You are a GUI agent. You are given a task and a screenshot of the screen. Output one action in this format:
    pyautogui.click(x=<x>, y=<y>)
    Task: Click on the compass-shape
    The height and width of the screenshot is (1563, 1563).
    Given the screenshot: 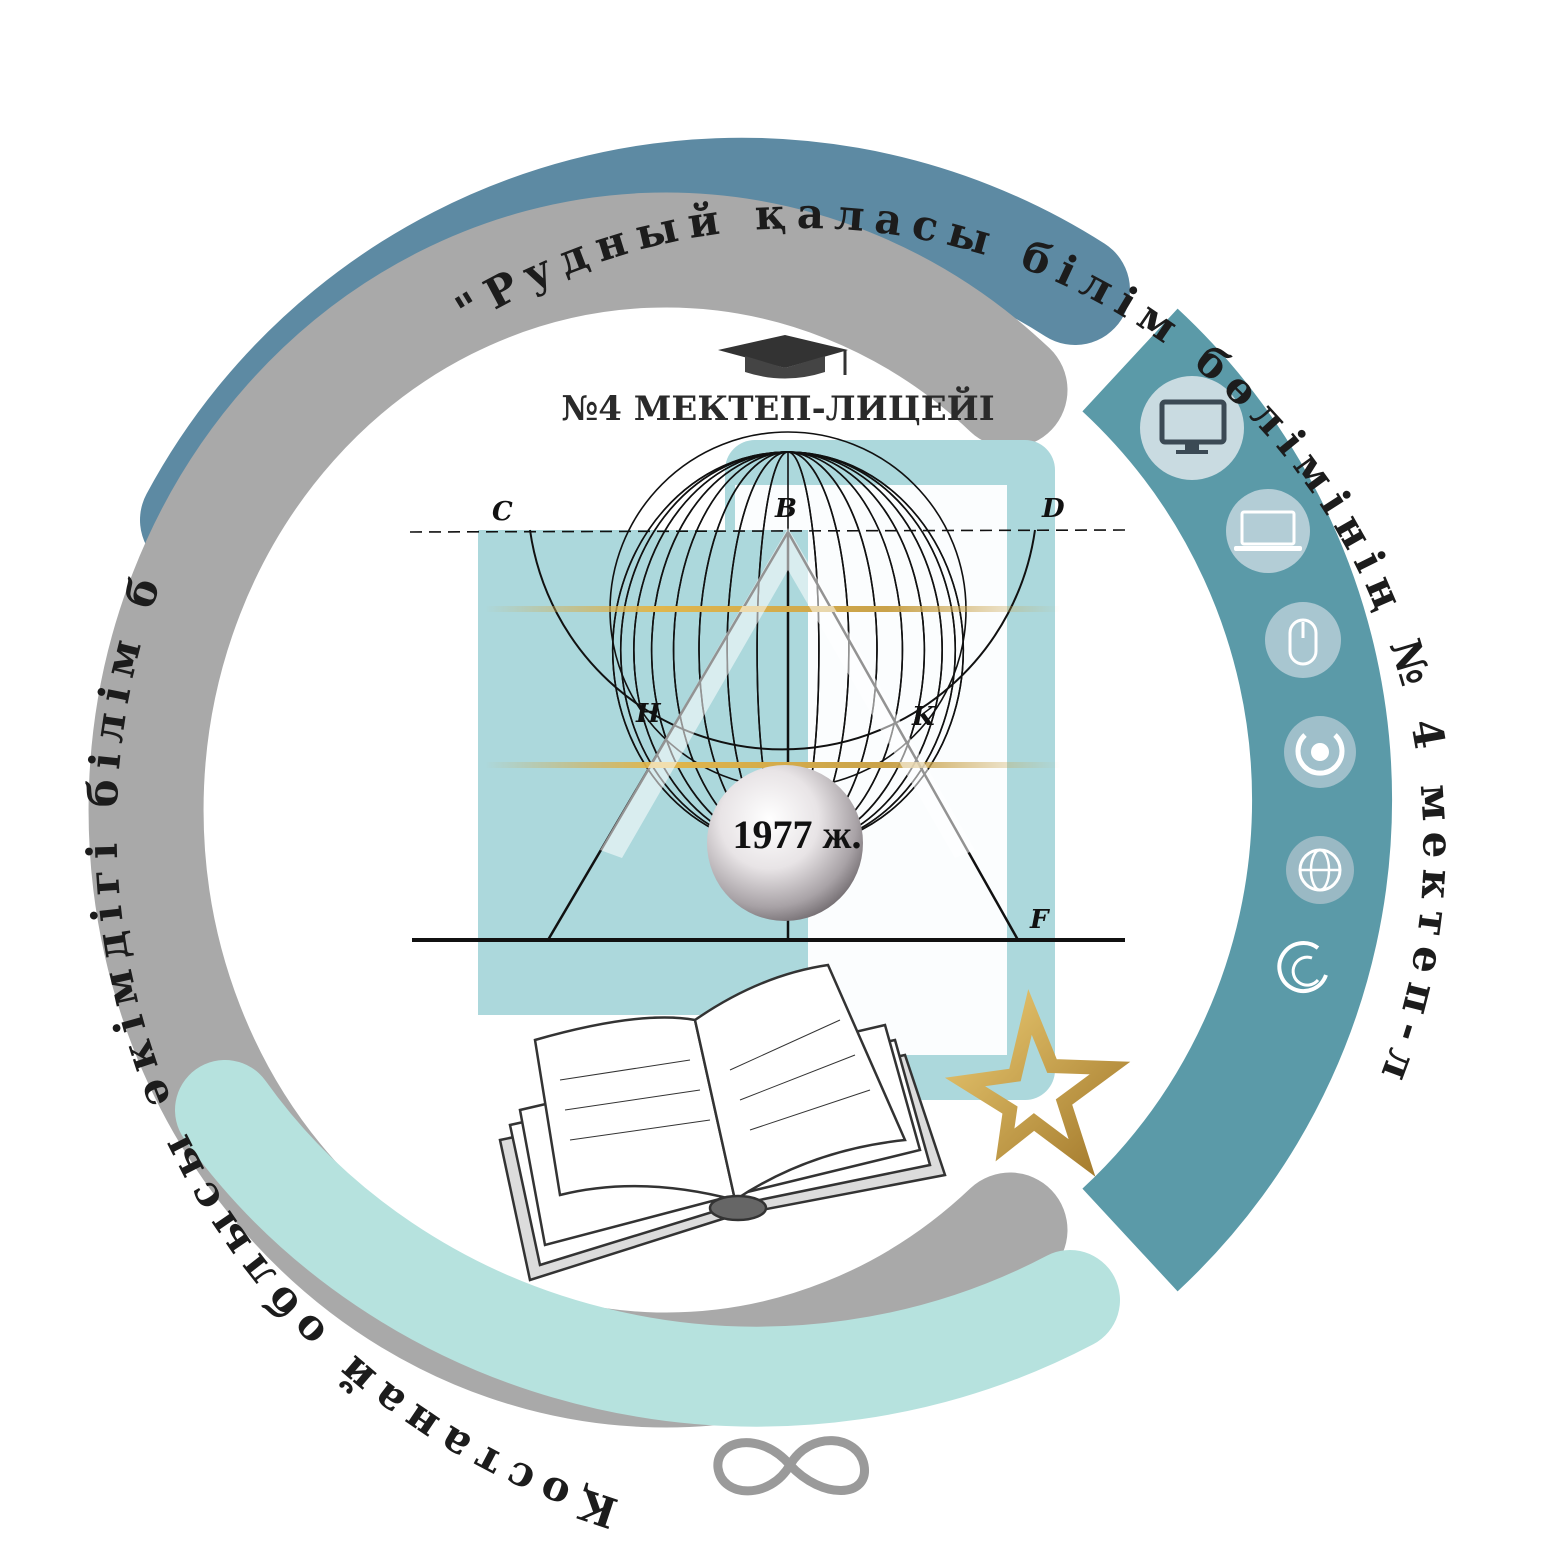 What is the action you would take?
    pyautogui.click(x=787, y=693)
    